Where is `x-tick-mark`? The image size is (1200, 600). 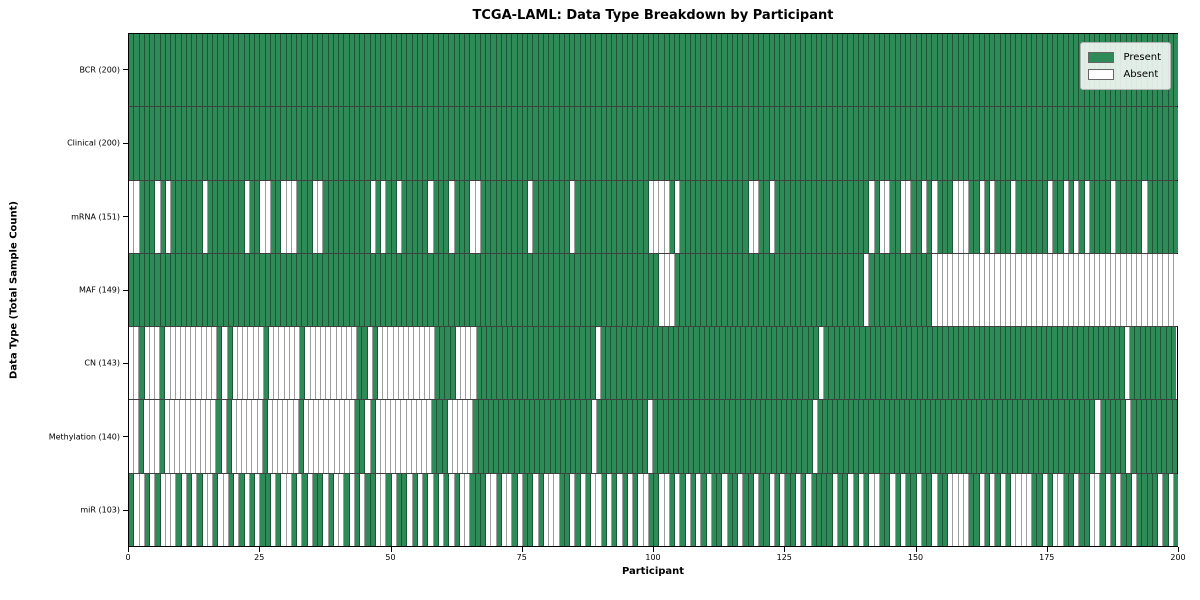
x-tick-mark is located at coordinates (522, 549).